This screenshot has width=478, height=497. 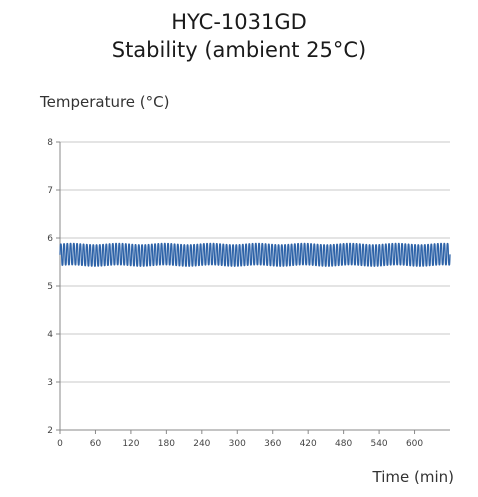 What do you see at coordinates (50, 191) in the screenshot?
I see `y-tick-label-7: 7` at bounding box center [50, 191].